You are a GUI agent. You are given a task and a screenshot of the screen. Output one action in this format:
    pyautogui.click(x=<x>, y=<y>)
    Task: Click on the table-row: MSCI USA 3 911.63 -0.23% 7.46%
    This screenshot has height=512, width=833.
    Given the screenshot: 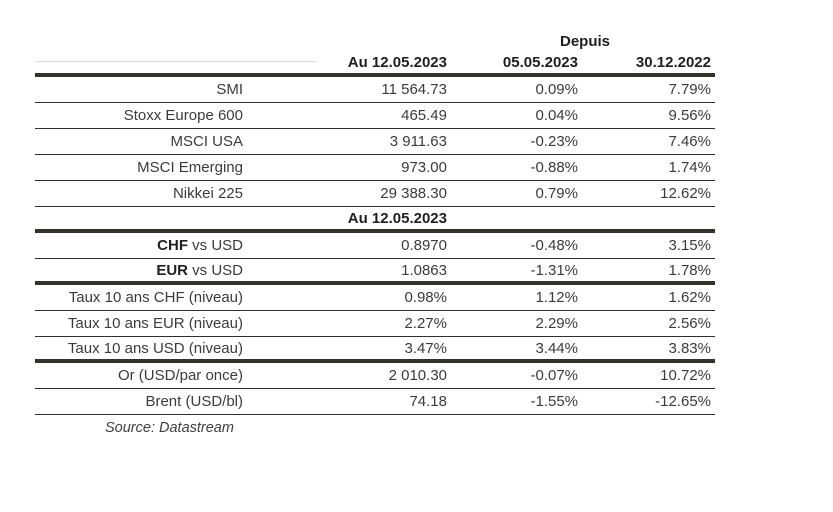 What is the action you would take?
    pyautogui.click(x=375, y=142)
    